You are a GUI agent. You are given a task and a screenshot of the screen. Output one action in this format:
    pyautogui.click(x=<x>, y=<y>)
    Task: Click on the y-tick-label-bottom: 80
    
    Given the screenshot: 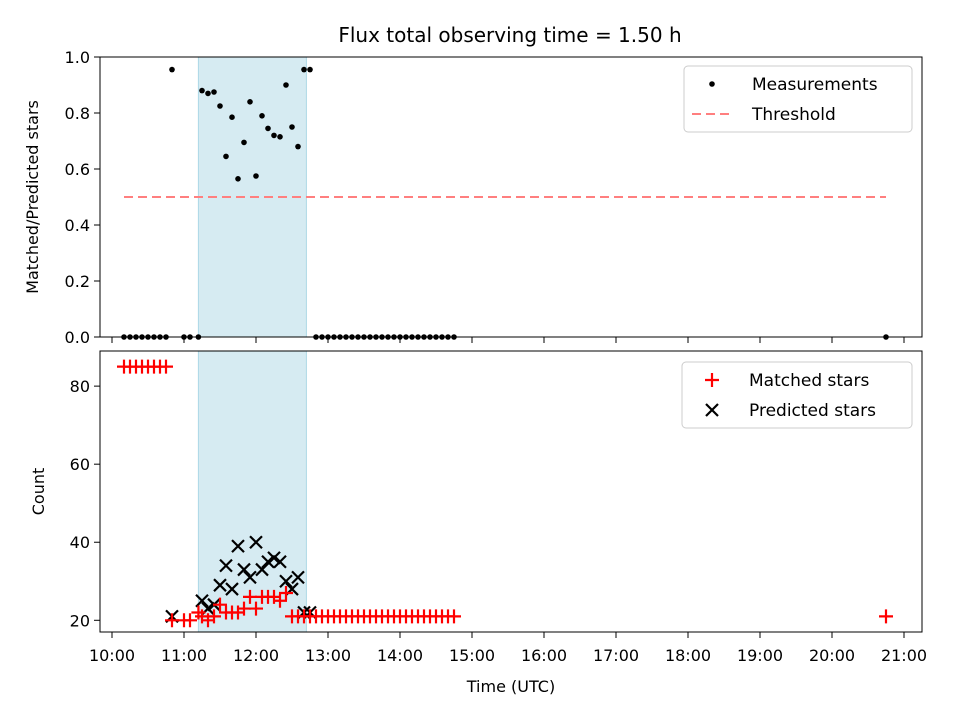 What is the action you would take?
    pyautogui.click(x=80, y=386)
    